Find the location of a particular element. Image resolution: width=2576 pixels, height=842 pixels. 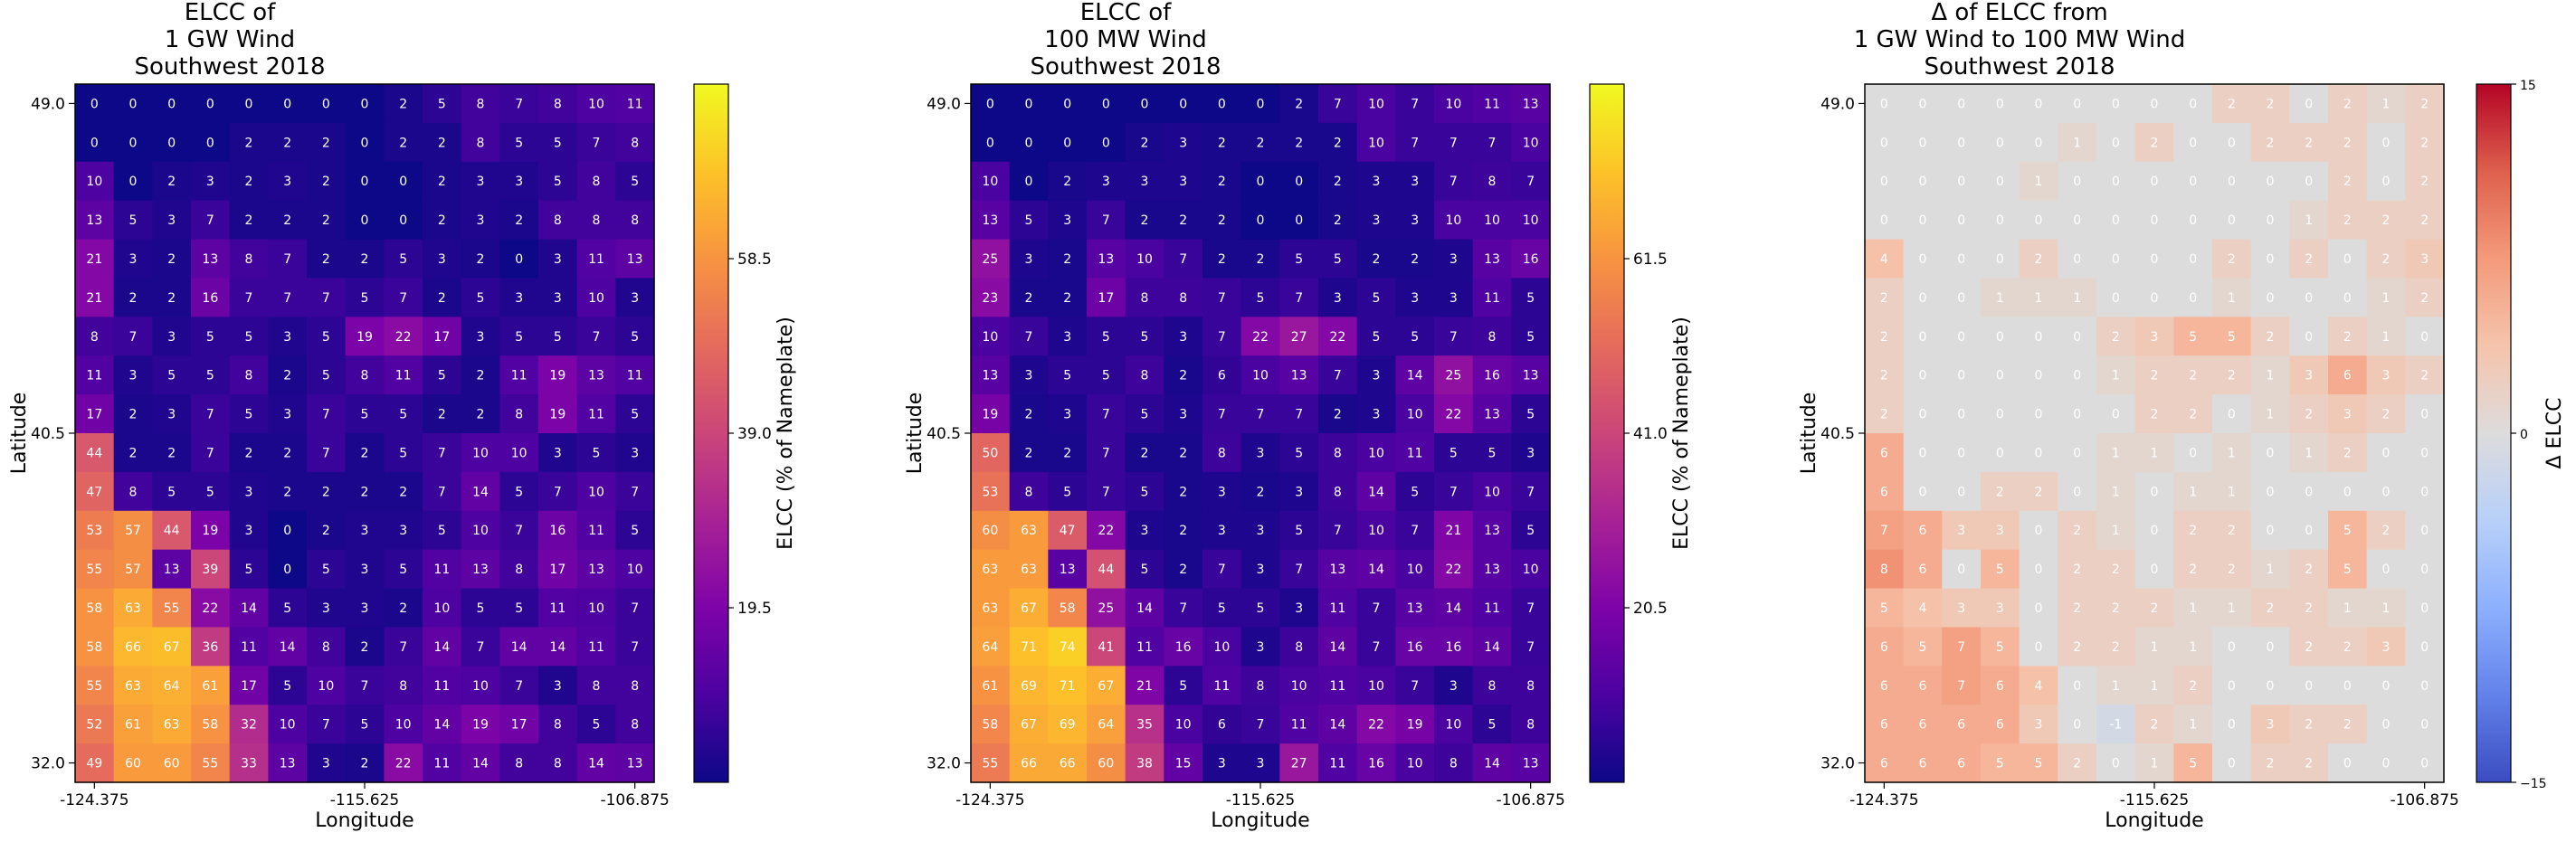

cell-value-label: 67 is located at coordinates (1029, 608).